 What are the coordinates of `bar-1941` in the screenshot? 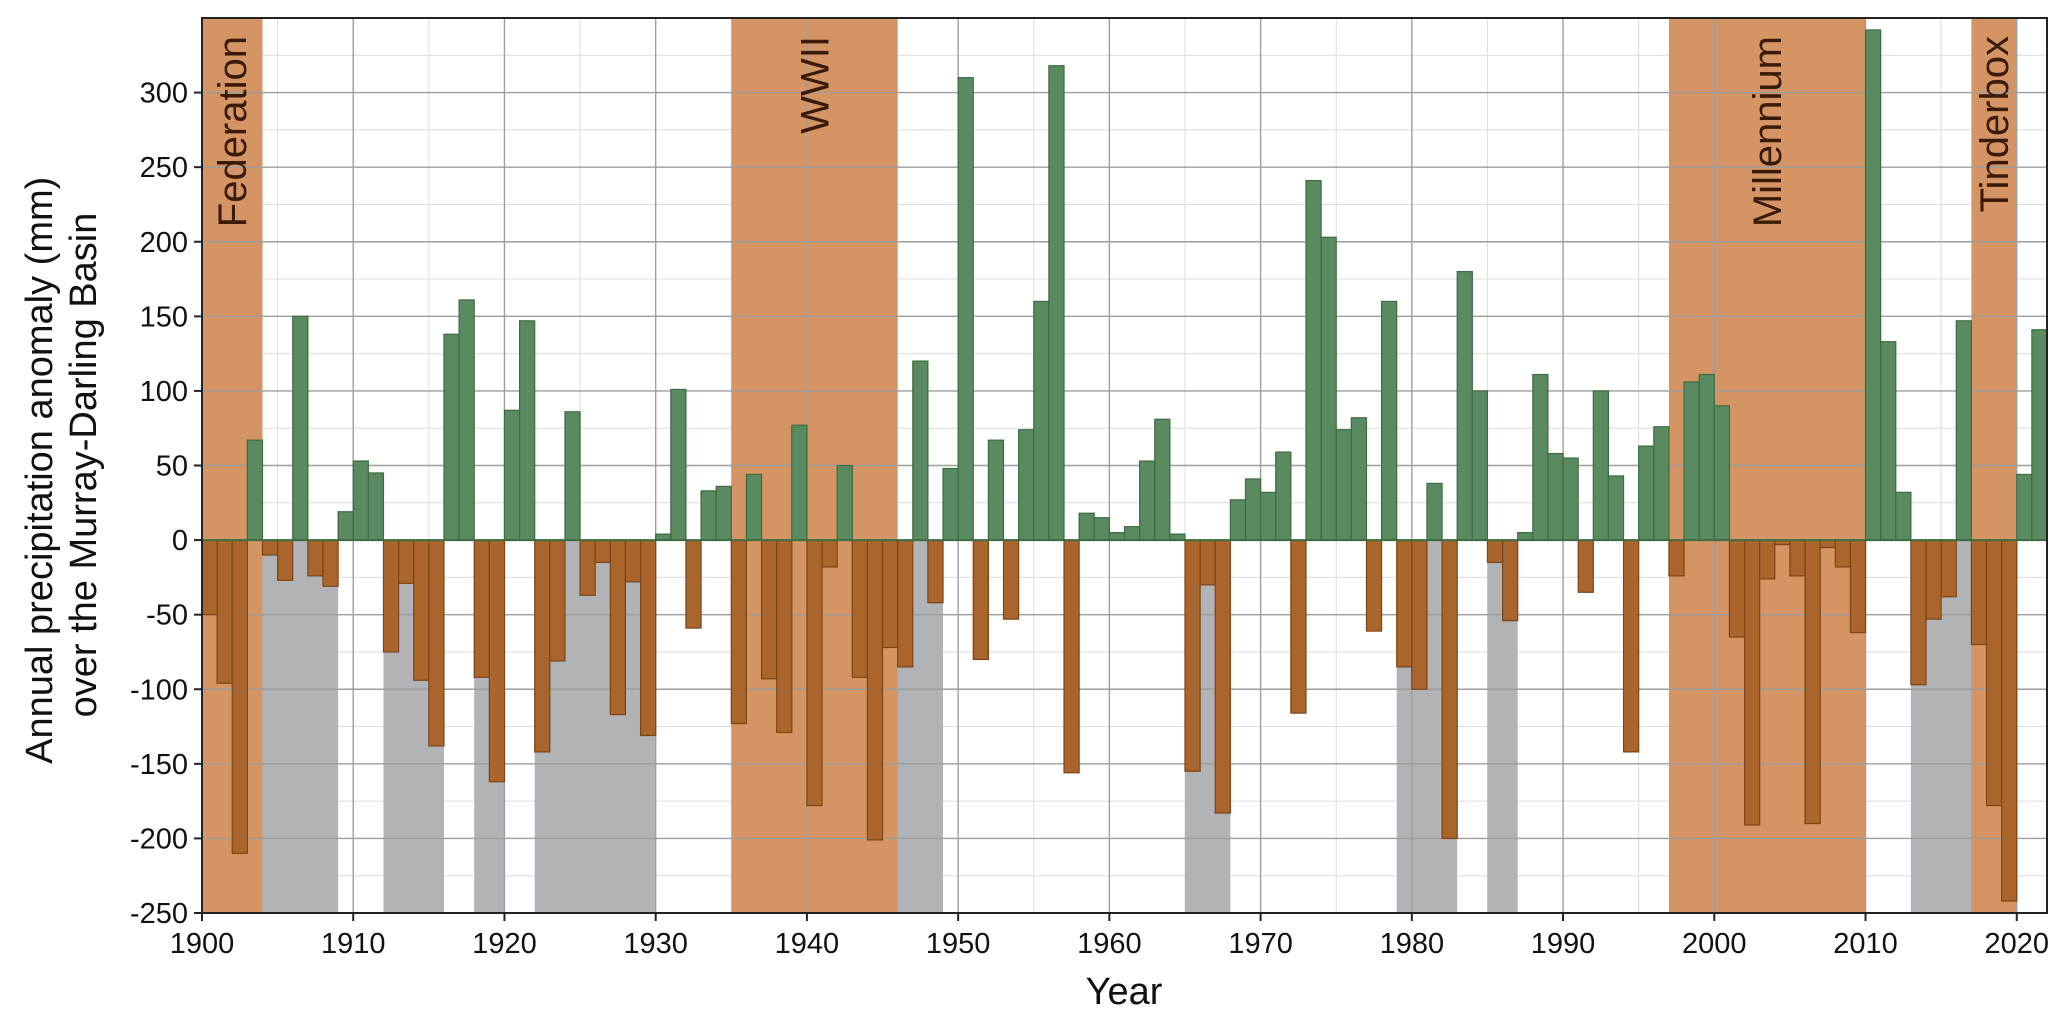 It's located at (829, 553).